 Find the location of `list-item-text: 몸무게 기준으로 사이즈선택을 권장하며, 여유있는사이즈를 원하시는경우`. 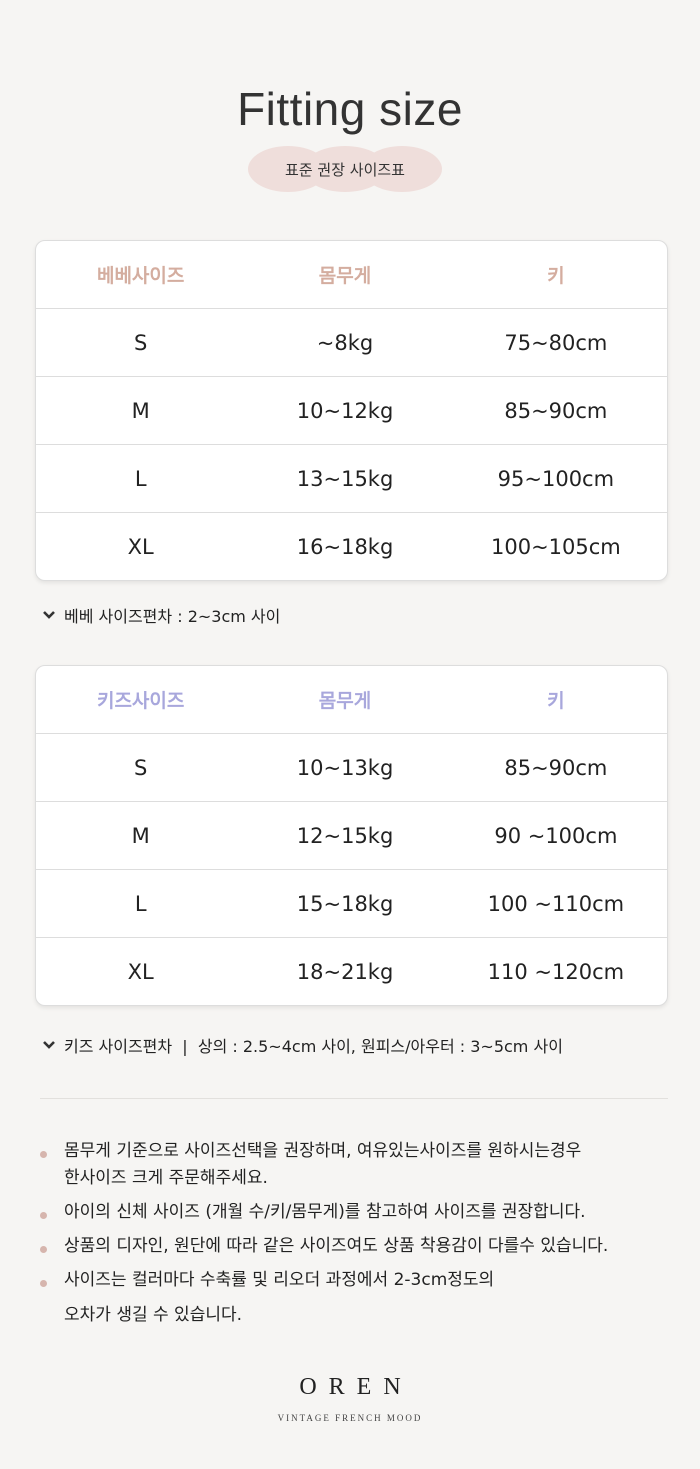

list-item-text: 몸무게 기준으로 사이즈선택을 권장하며, 여유있는사이즈를 원하시는경우 is located at coordinates (323, 1151).